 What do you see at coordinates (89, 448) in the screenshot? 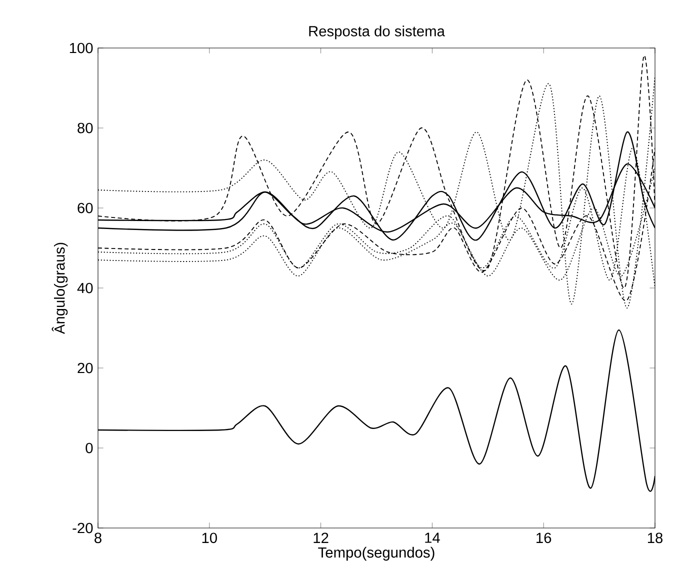
I see `y-tick-label: 0` at bounding box center [89, 448].